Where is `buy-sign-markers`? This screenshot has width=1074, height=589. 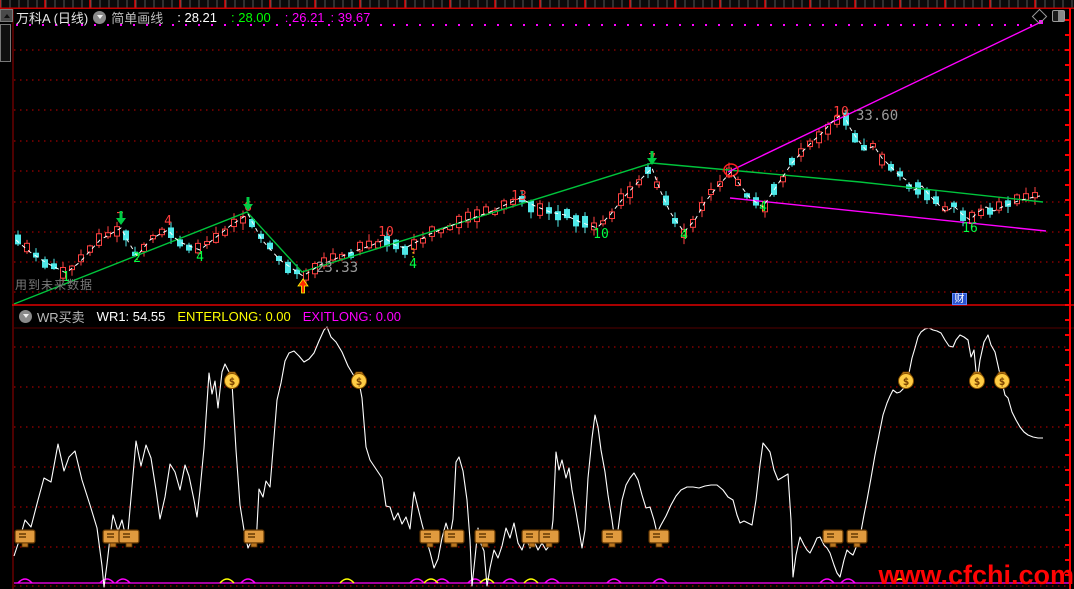
buy-sign-markers is located at coordinates (441, 538).